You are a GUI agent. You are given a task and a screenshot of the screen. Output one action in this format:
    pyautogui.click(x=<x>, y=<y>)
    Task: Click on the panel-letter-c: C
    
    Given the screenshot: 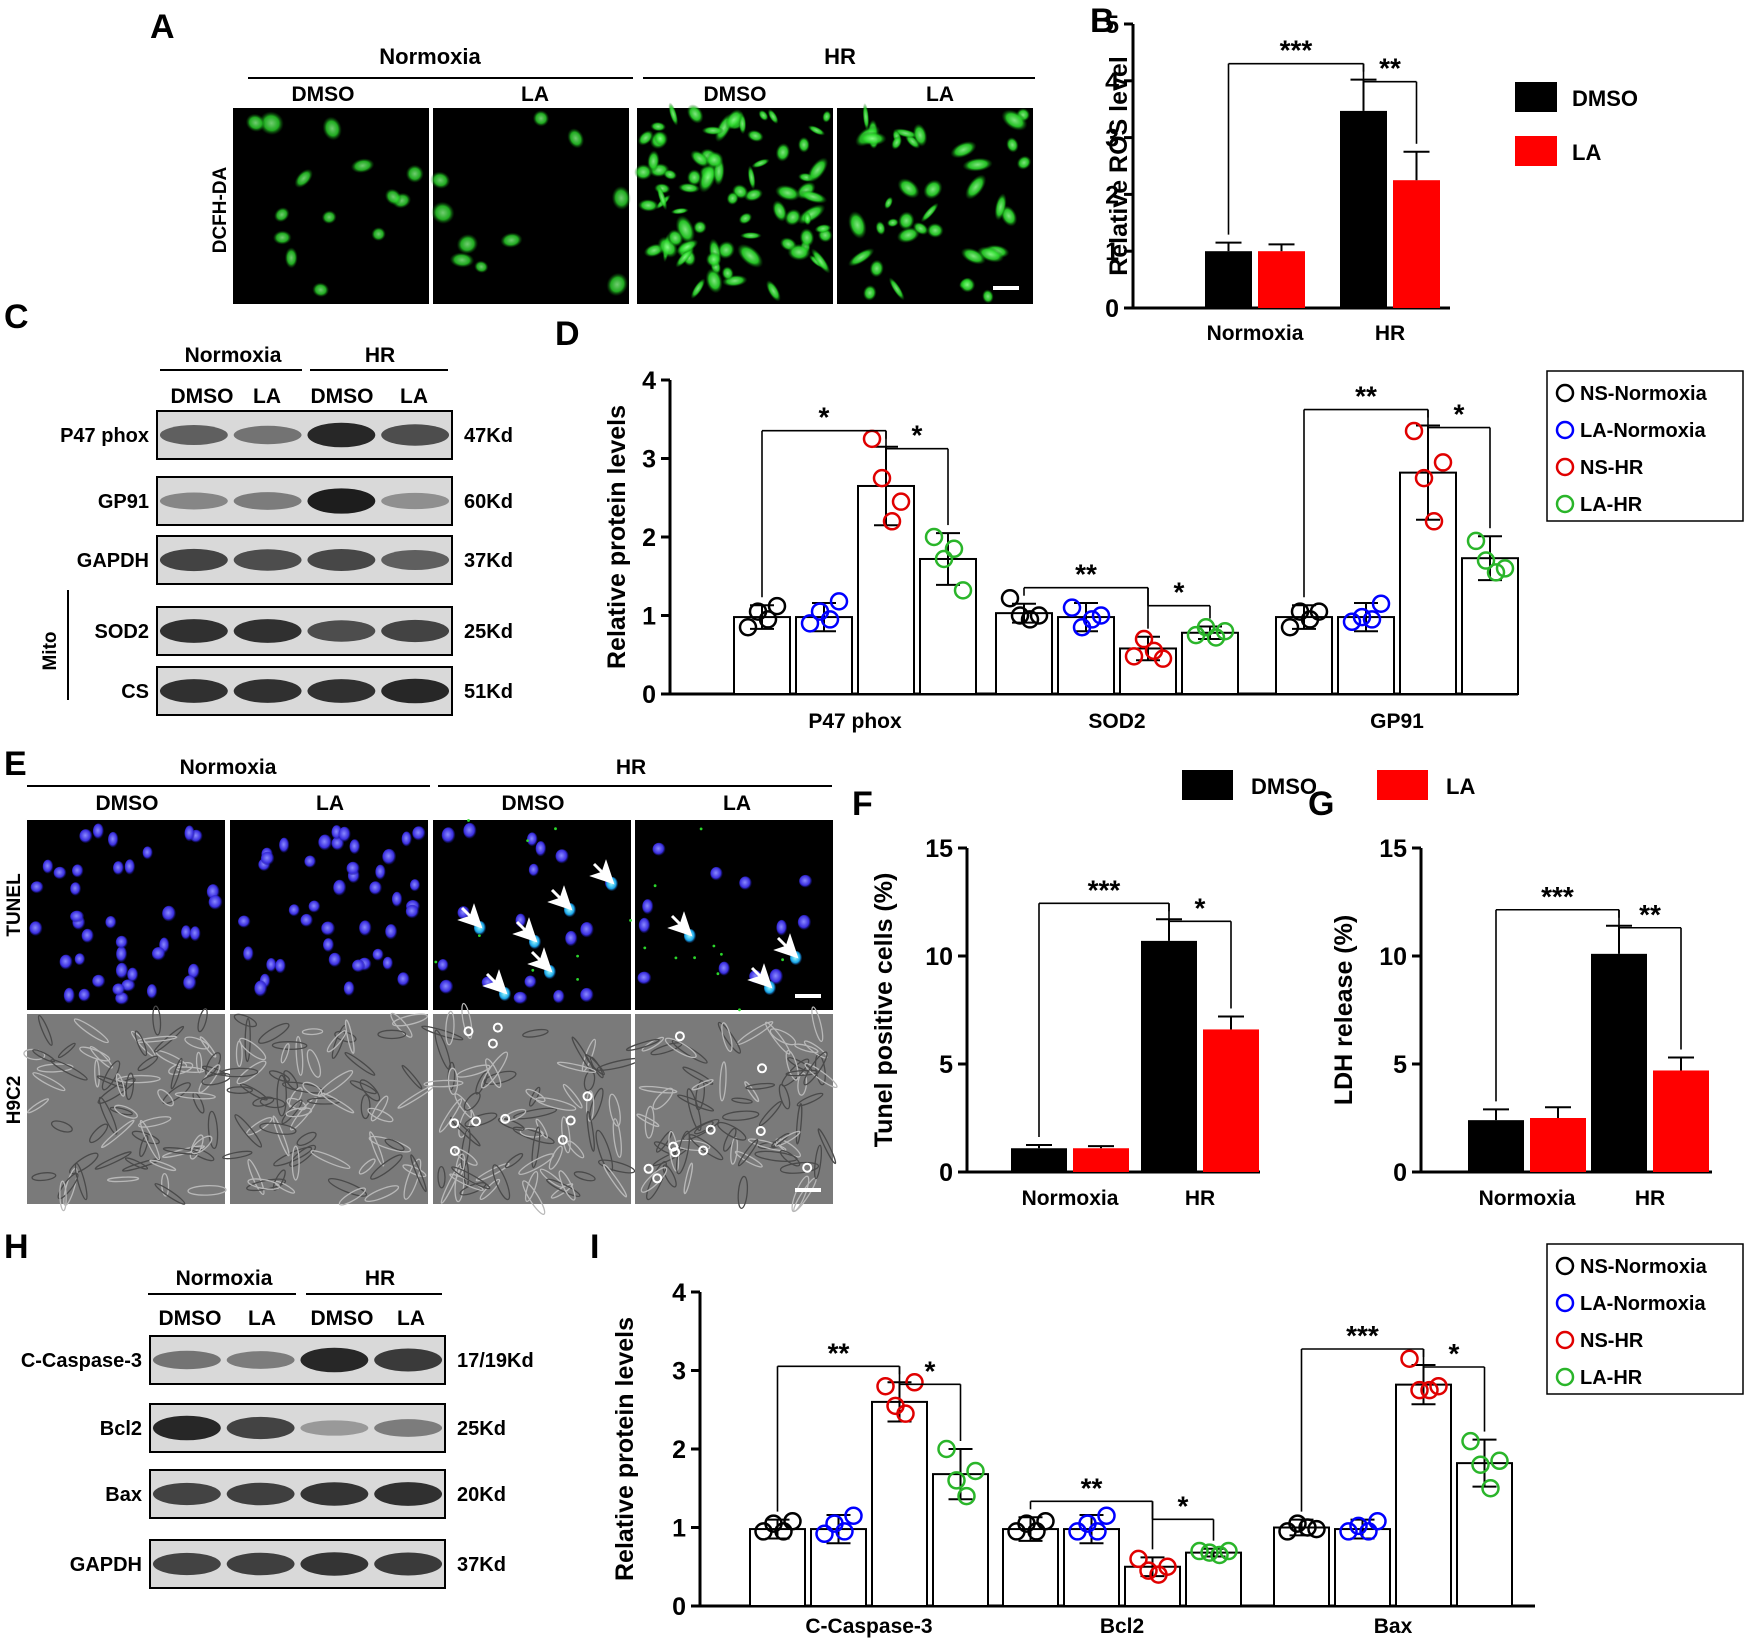 What is the action you would take?
    pyautogui.click(x=16, y=317)
    